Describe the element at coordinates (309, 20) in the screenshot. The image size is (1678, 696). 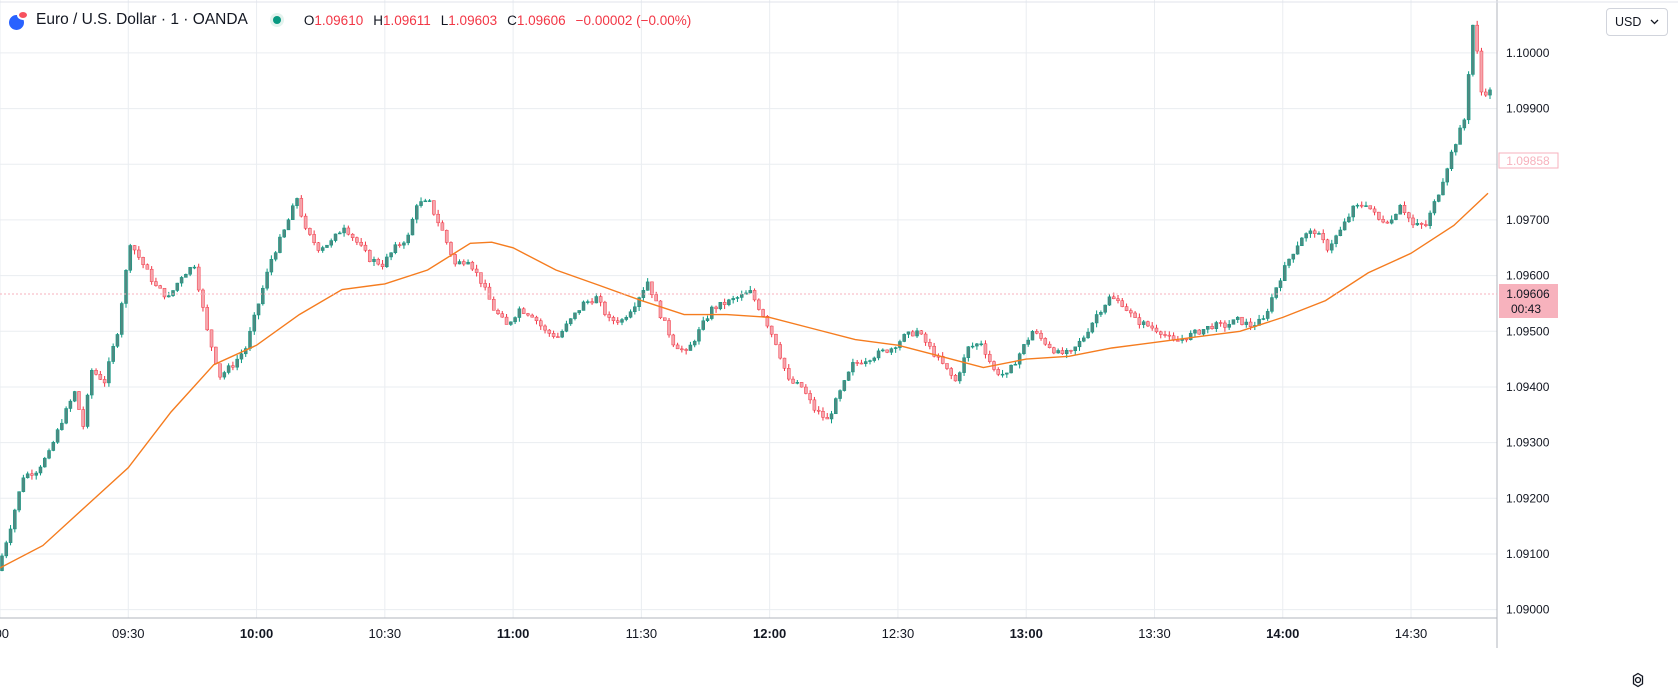
I see `open-label: O` at that location.